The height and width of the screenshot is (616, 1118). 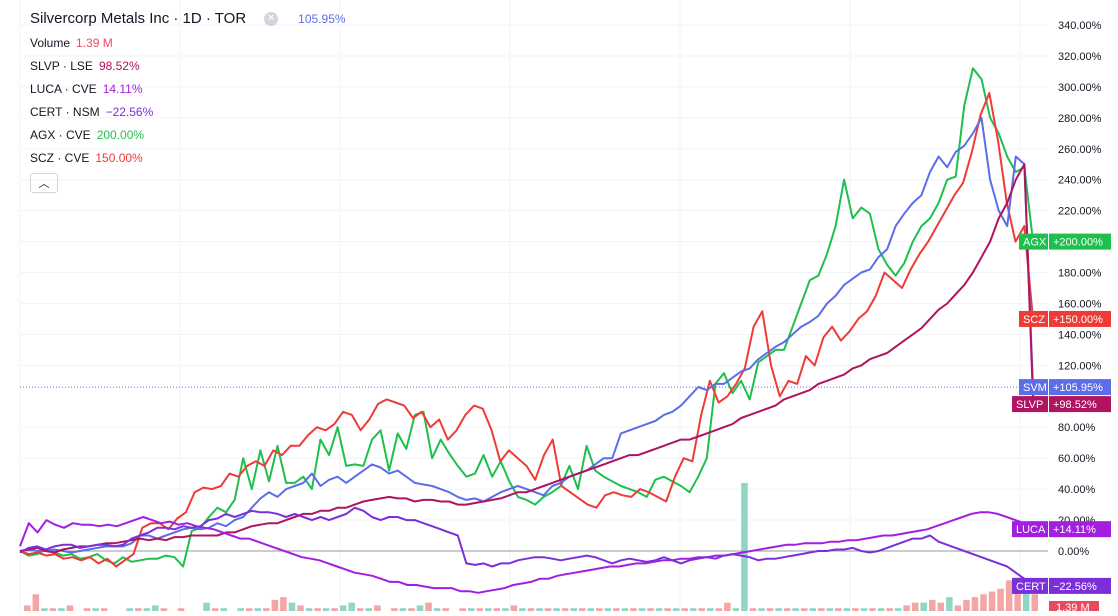 I want to click on close-icon: ✕, so click(x=271, y=18).